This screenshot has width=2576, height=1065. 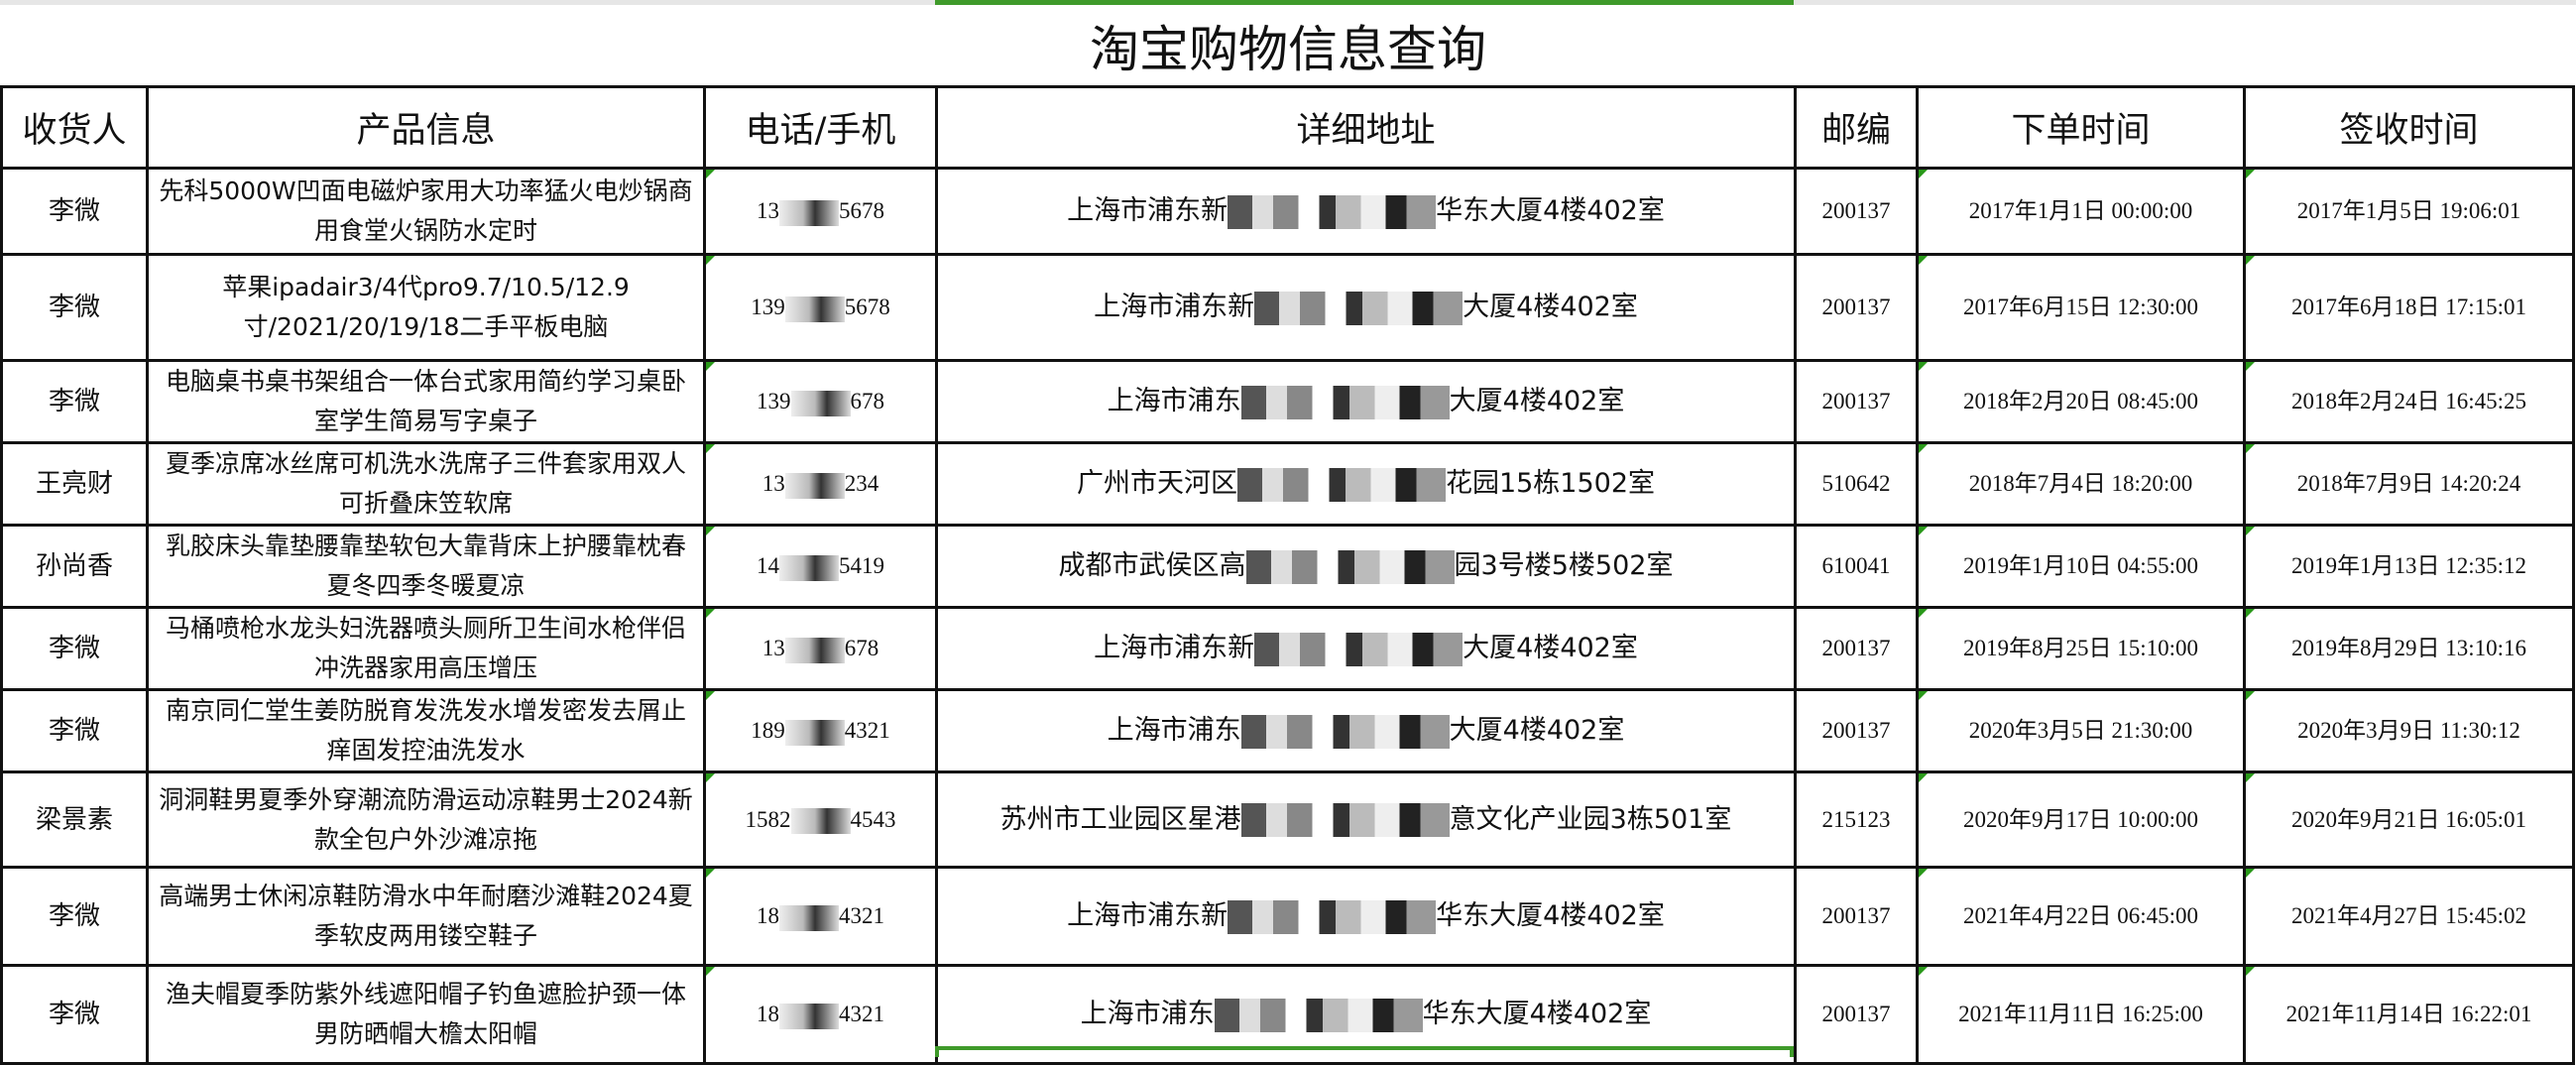 I want to click on sign-time-cell: 2020年9月21日 16:05:01, so click(x=2409, y=819).